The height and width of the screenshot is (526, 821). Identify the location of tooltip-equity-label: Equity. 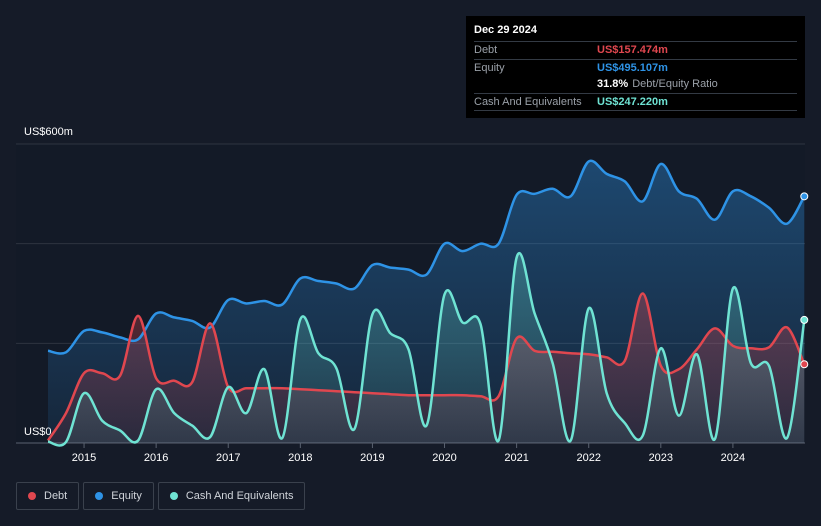
(489, 67).